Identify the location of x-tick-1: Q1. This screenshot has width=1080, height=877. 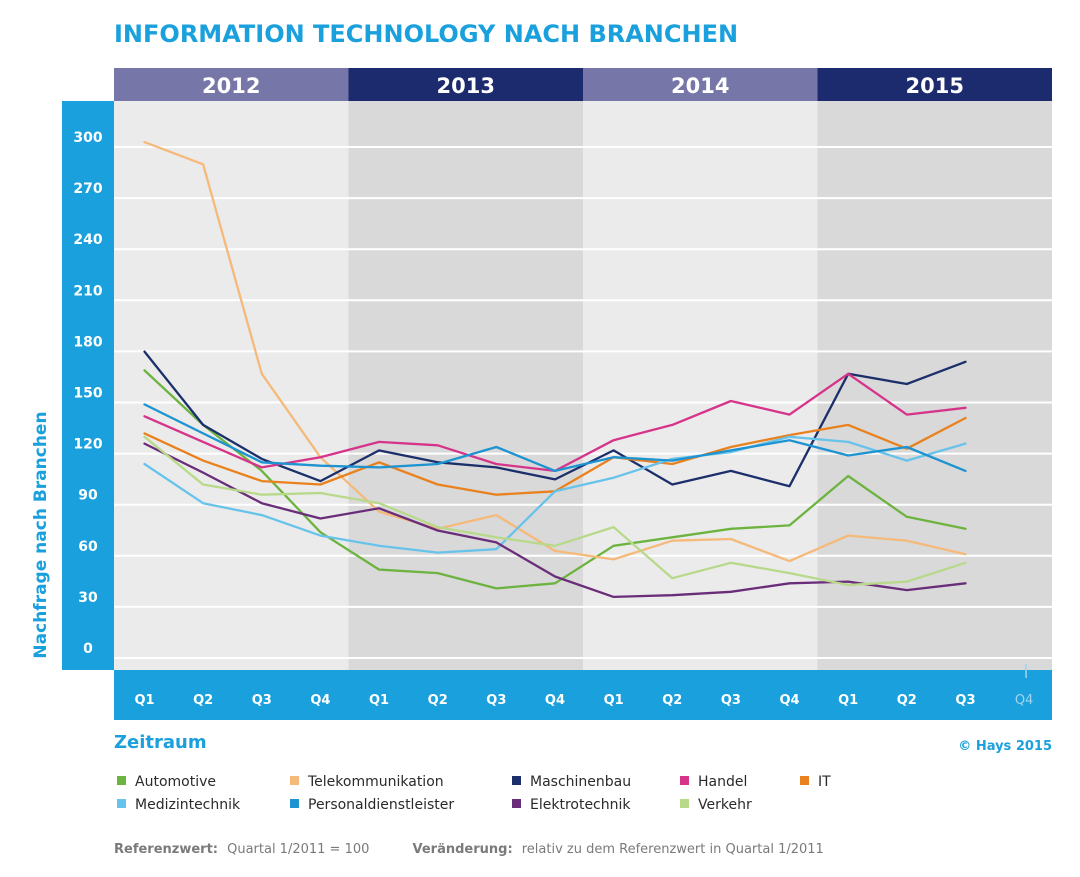
(144, 700).